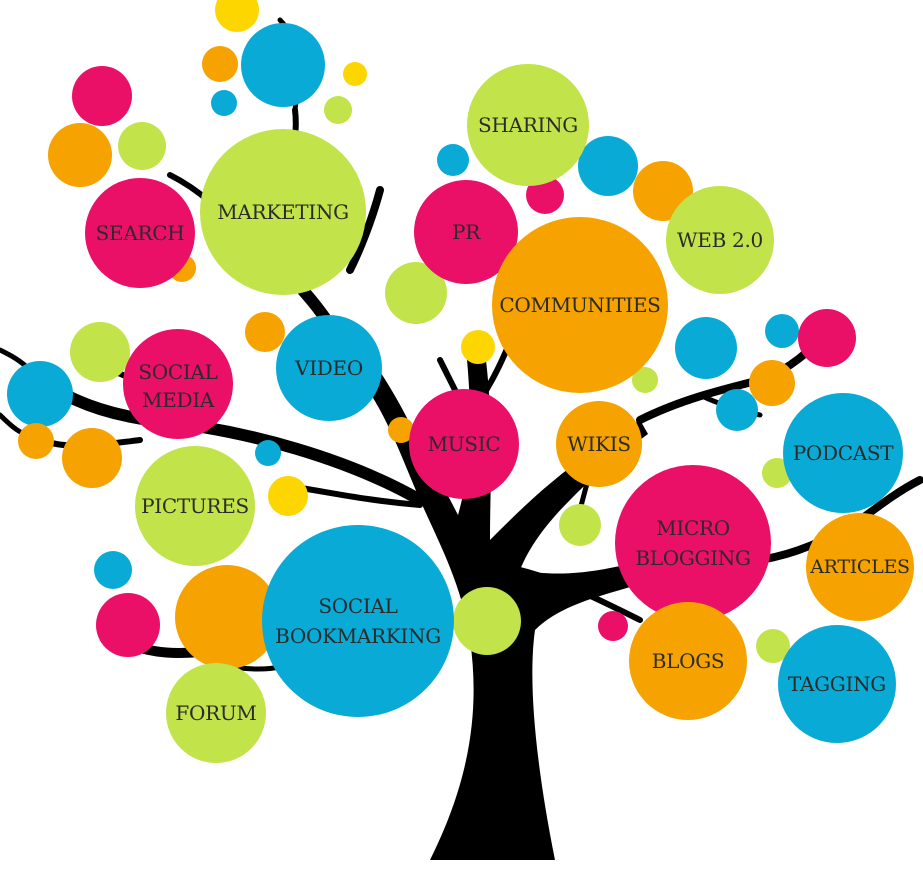  I want to click on bubble-pictures-label: PICTURES, so click(195, 506).